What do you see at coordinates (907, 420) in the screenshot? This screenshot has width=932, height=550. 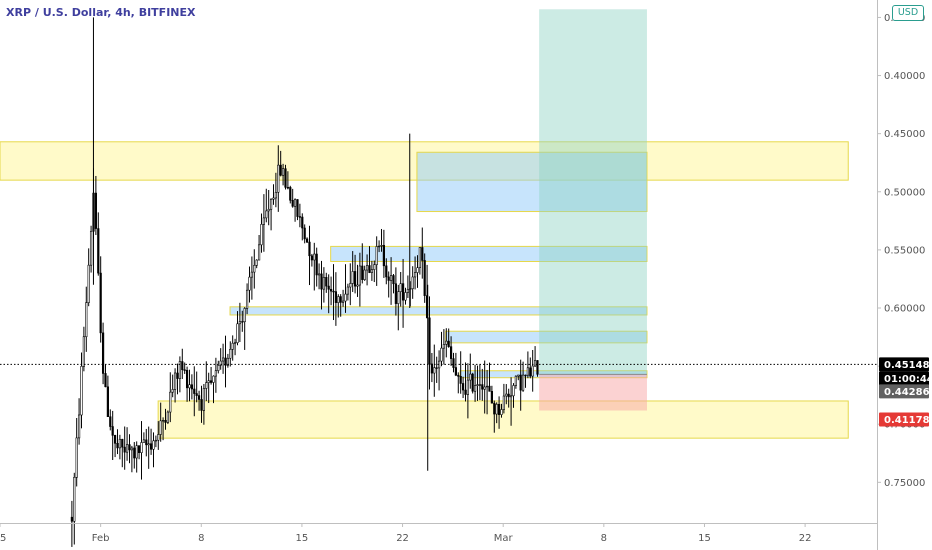 I see `stop-price-label: 0.41178` at bounding box center [907, 420].